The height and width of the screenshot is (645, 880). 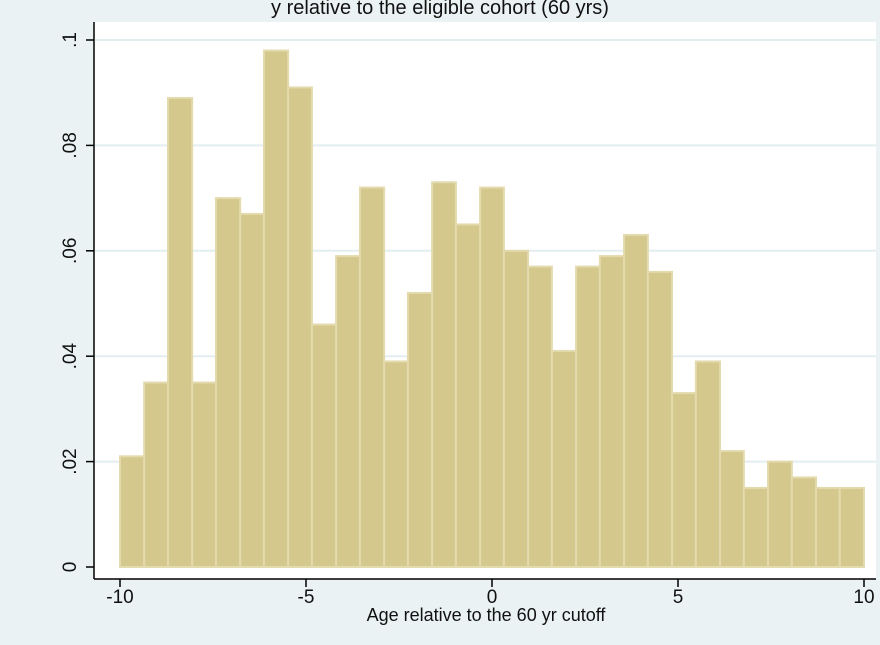 I want to click on x-tick-label: 10, so click(x=863, y=597).